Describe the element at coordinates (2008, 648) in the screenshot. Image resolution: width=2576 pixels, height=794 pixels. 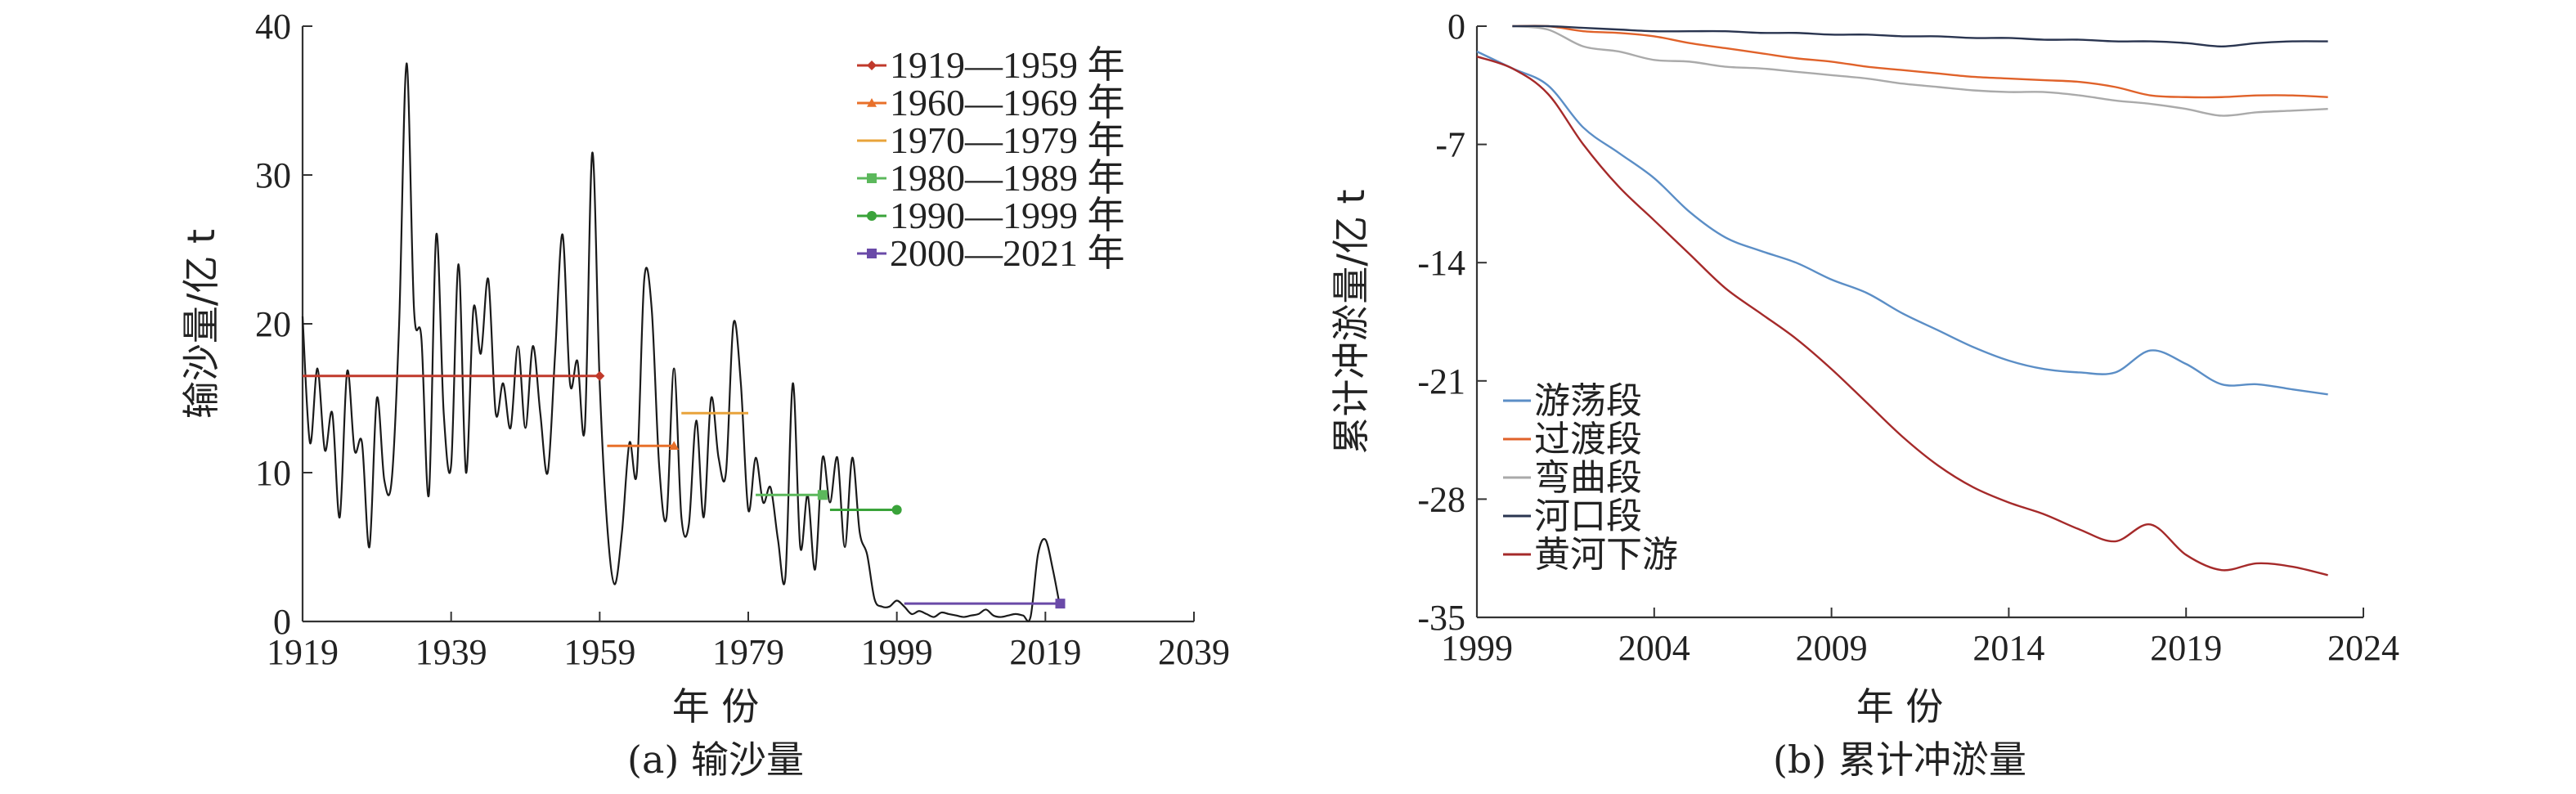
I see `chart-b-x-tick-label: 2014` at that location.